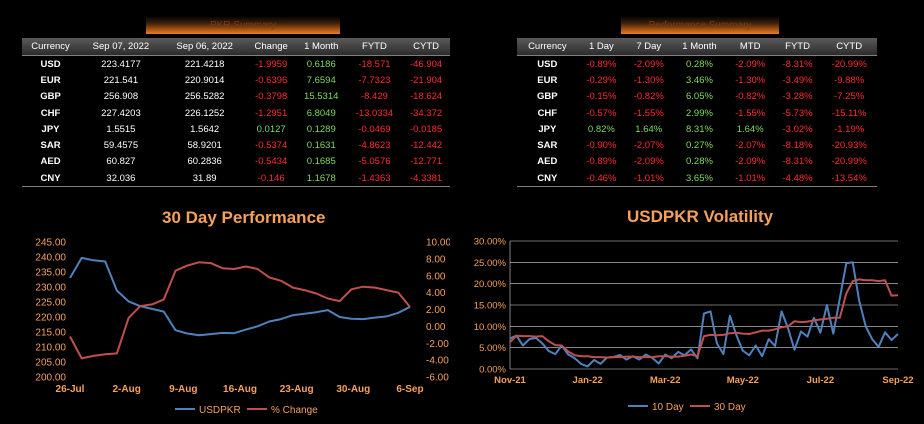 Image resolution: width=924 pixels, height=424 pixels. Describe the element at coordinates (240, 389) in the screenshot. I see `x-tick-label: 16-Aug` at that location.